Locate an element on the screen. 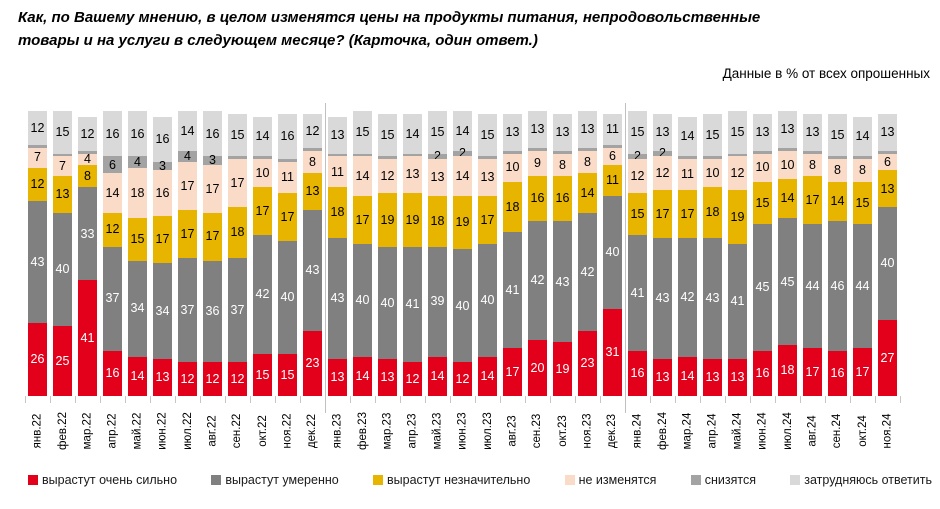 Image resolution: width=940 pixels, height=509 pixels. bar-май.22: 14 34 15 18 4 16 is located at coordinates (137, 253).